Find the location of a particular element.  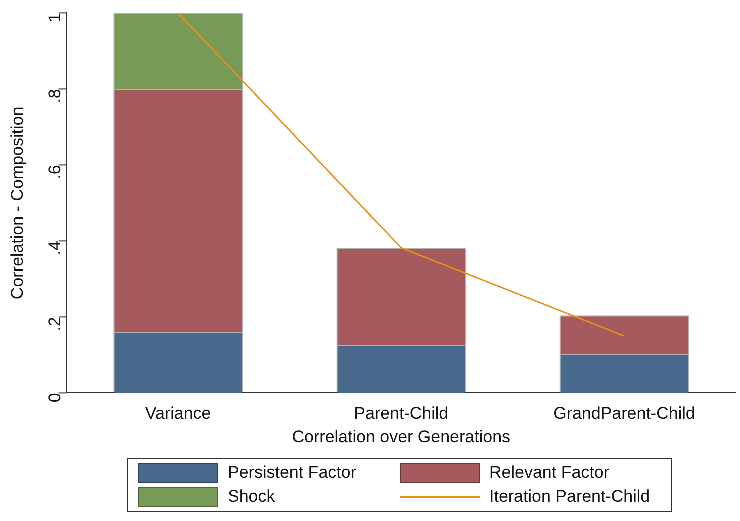

legend-label: Iteration Parent-Child is located at coordinates (570, 497).